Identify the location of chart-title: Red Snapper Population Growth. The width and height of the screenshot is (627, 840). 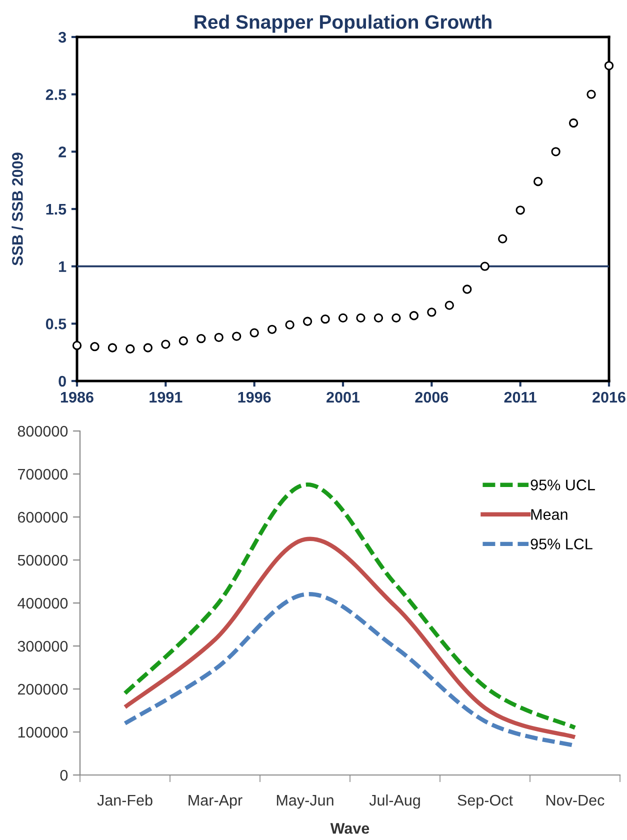
(343, 23).